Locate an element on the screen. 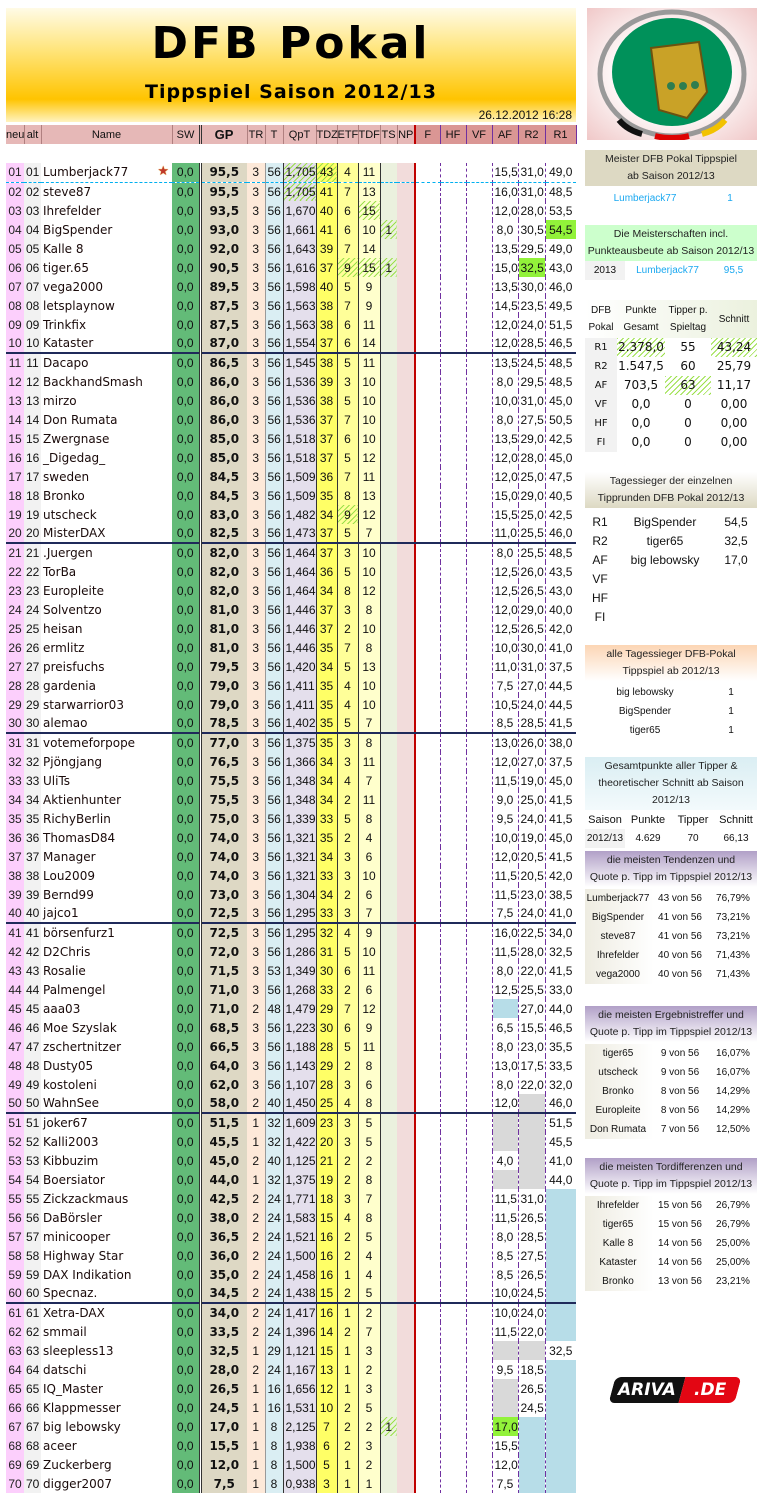 Image resolution: width=763 pixels, height=1493 pixels. cell-value: 49,0 is located at coordinates (561, 172).